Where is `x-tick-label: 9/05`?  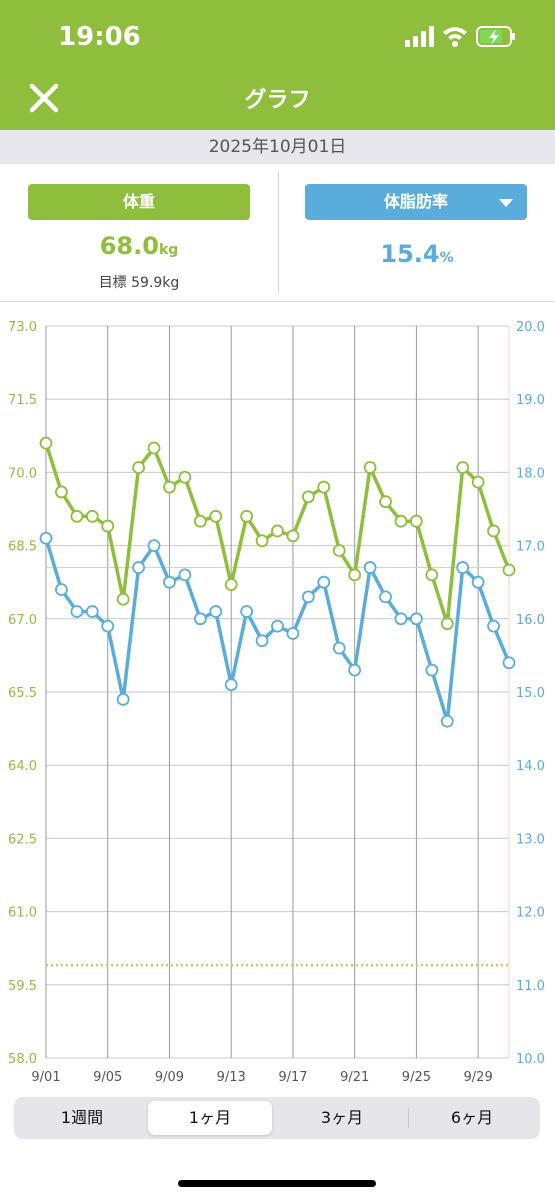 x-tick-label: 9/05 is located at coordinates (107, 1077).